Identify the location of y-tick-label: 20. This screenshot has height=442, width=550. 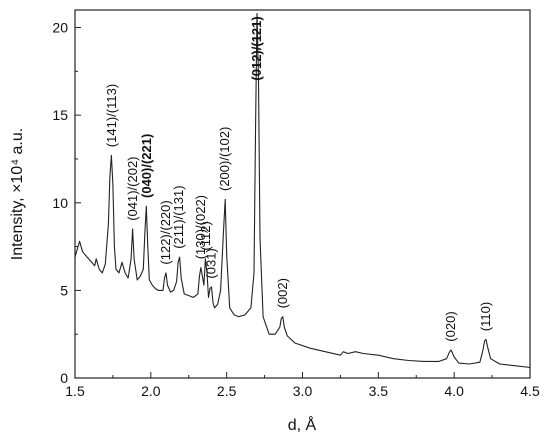
(60, 28).